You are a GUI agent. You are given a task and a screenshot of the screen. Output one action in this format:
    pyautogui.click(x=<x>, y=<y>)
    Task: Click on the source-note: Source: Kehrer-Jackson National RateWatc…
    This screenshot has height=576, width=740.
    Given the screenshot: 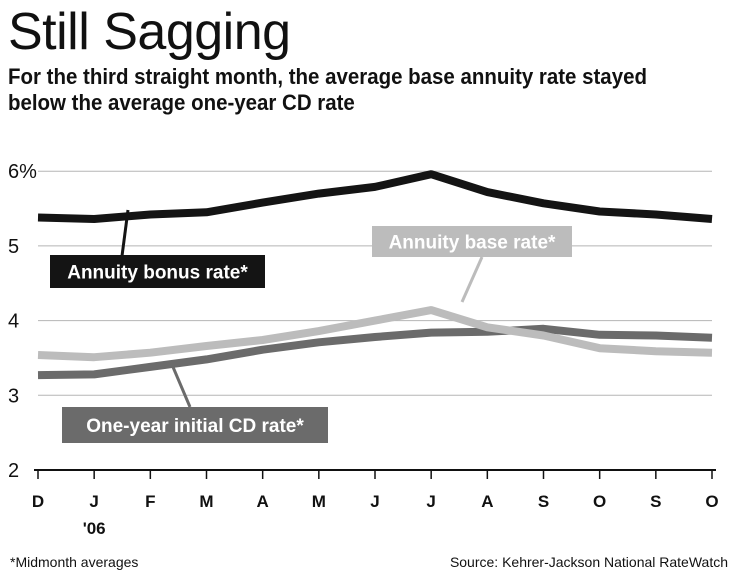 What is the action you would take?
    pyautogui.click(x=588, y=562)
    